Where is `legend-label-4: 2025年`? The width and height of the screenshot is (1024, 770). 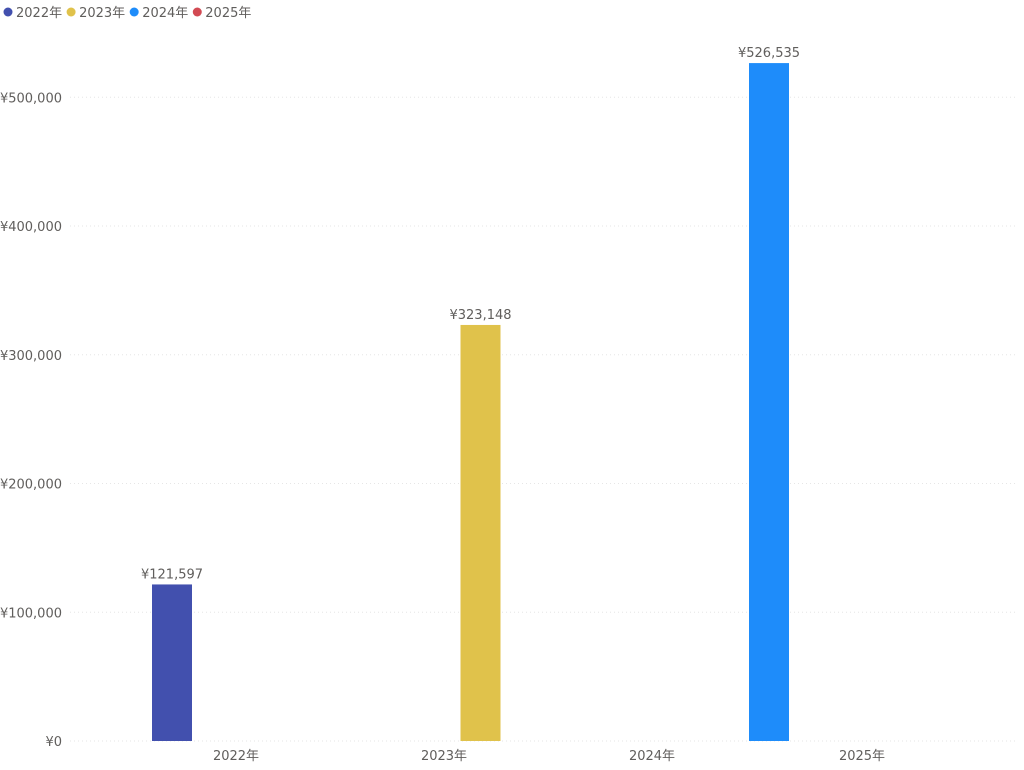 legend-label-4: 2025年 is located at coordinates (228, 13).